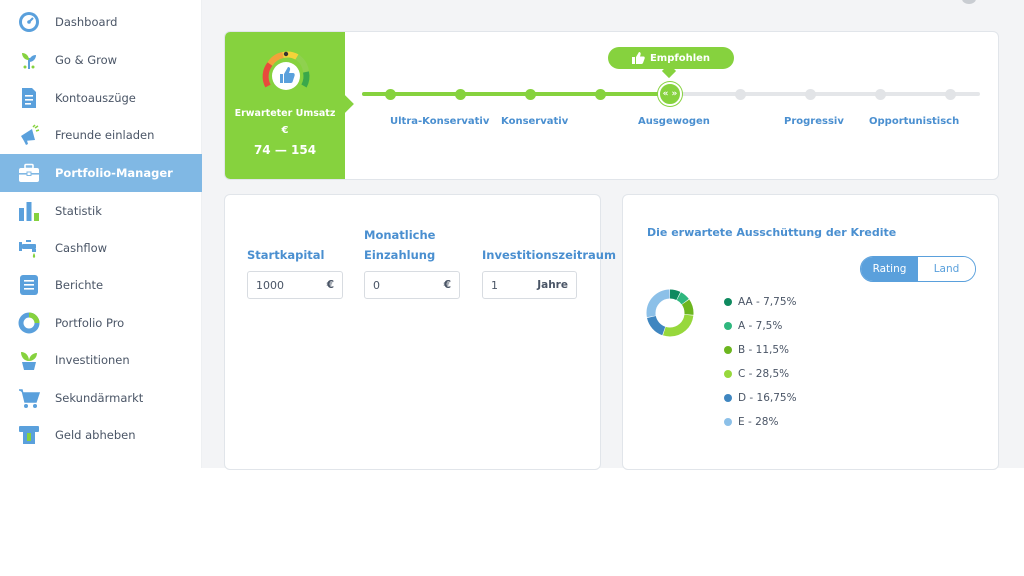 This screenshot has width=1024, height=576. Describe the element at coordinates (286, 285) in the screenshot. I see `startkapital-input` at that location.